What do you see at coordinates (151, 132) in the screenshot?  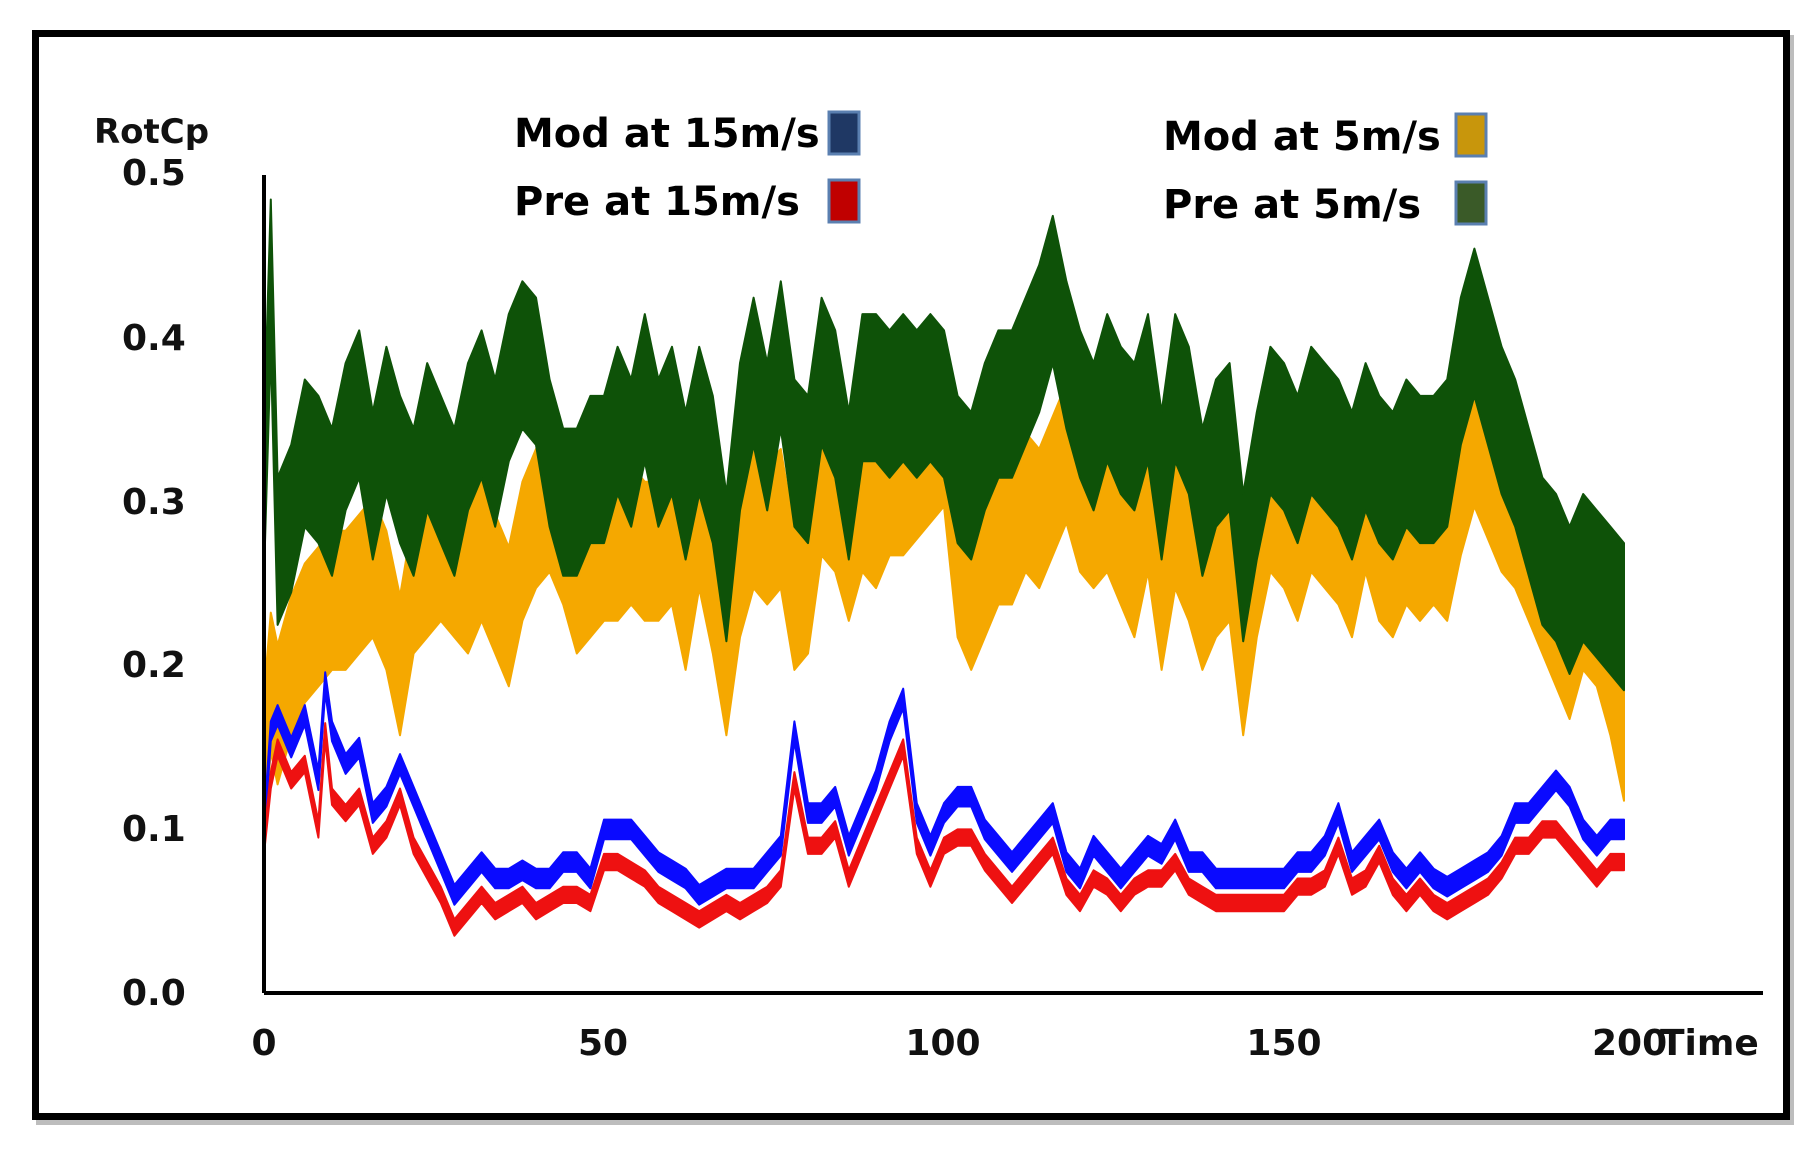 I see `y-axis-label: RotCp` at bounding box center [151, 132].